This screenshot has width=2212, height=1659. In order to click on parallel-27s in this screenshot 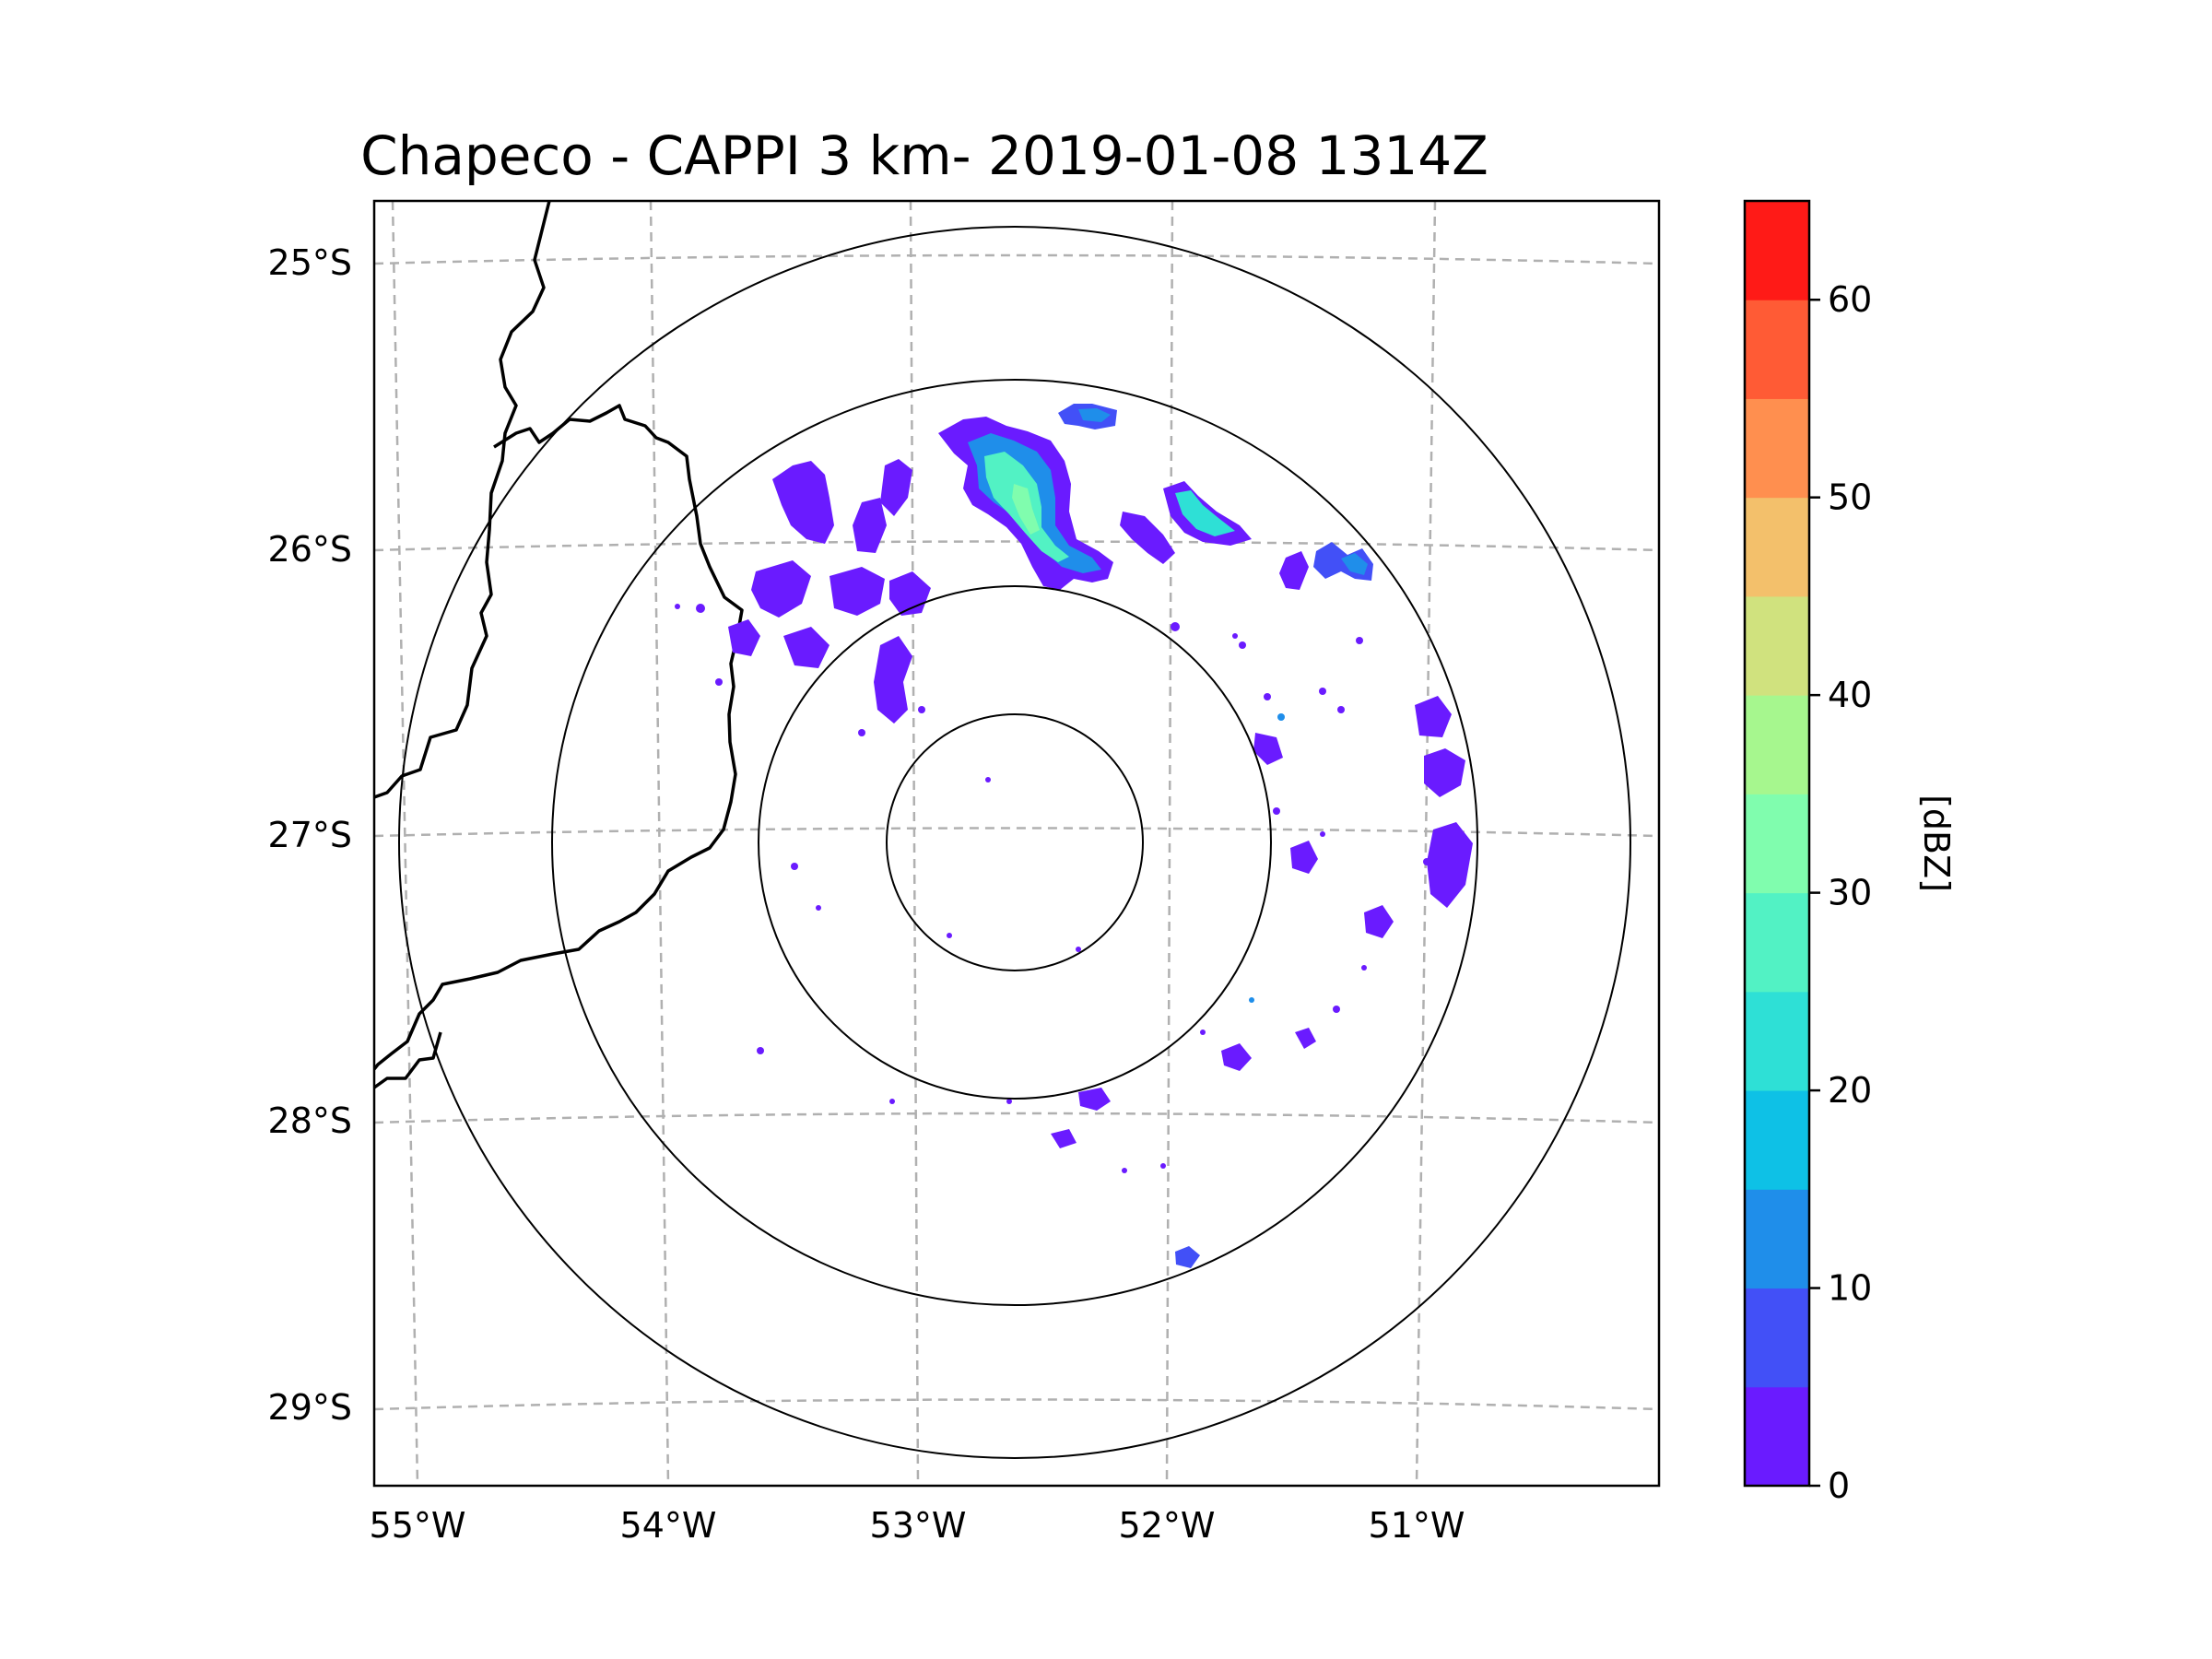, I will do `click(1016, 832)`.